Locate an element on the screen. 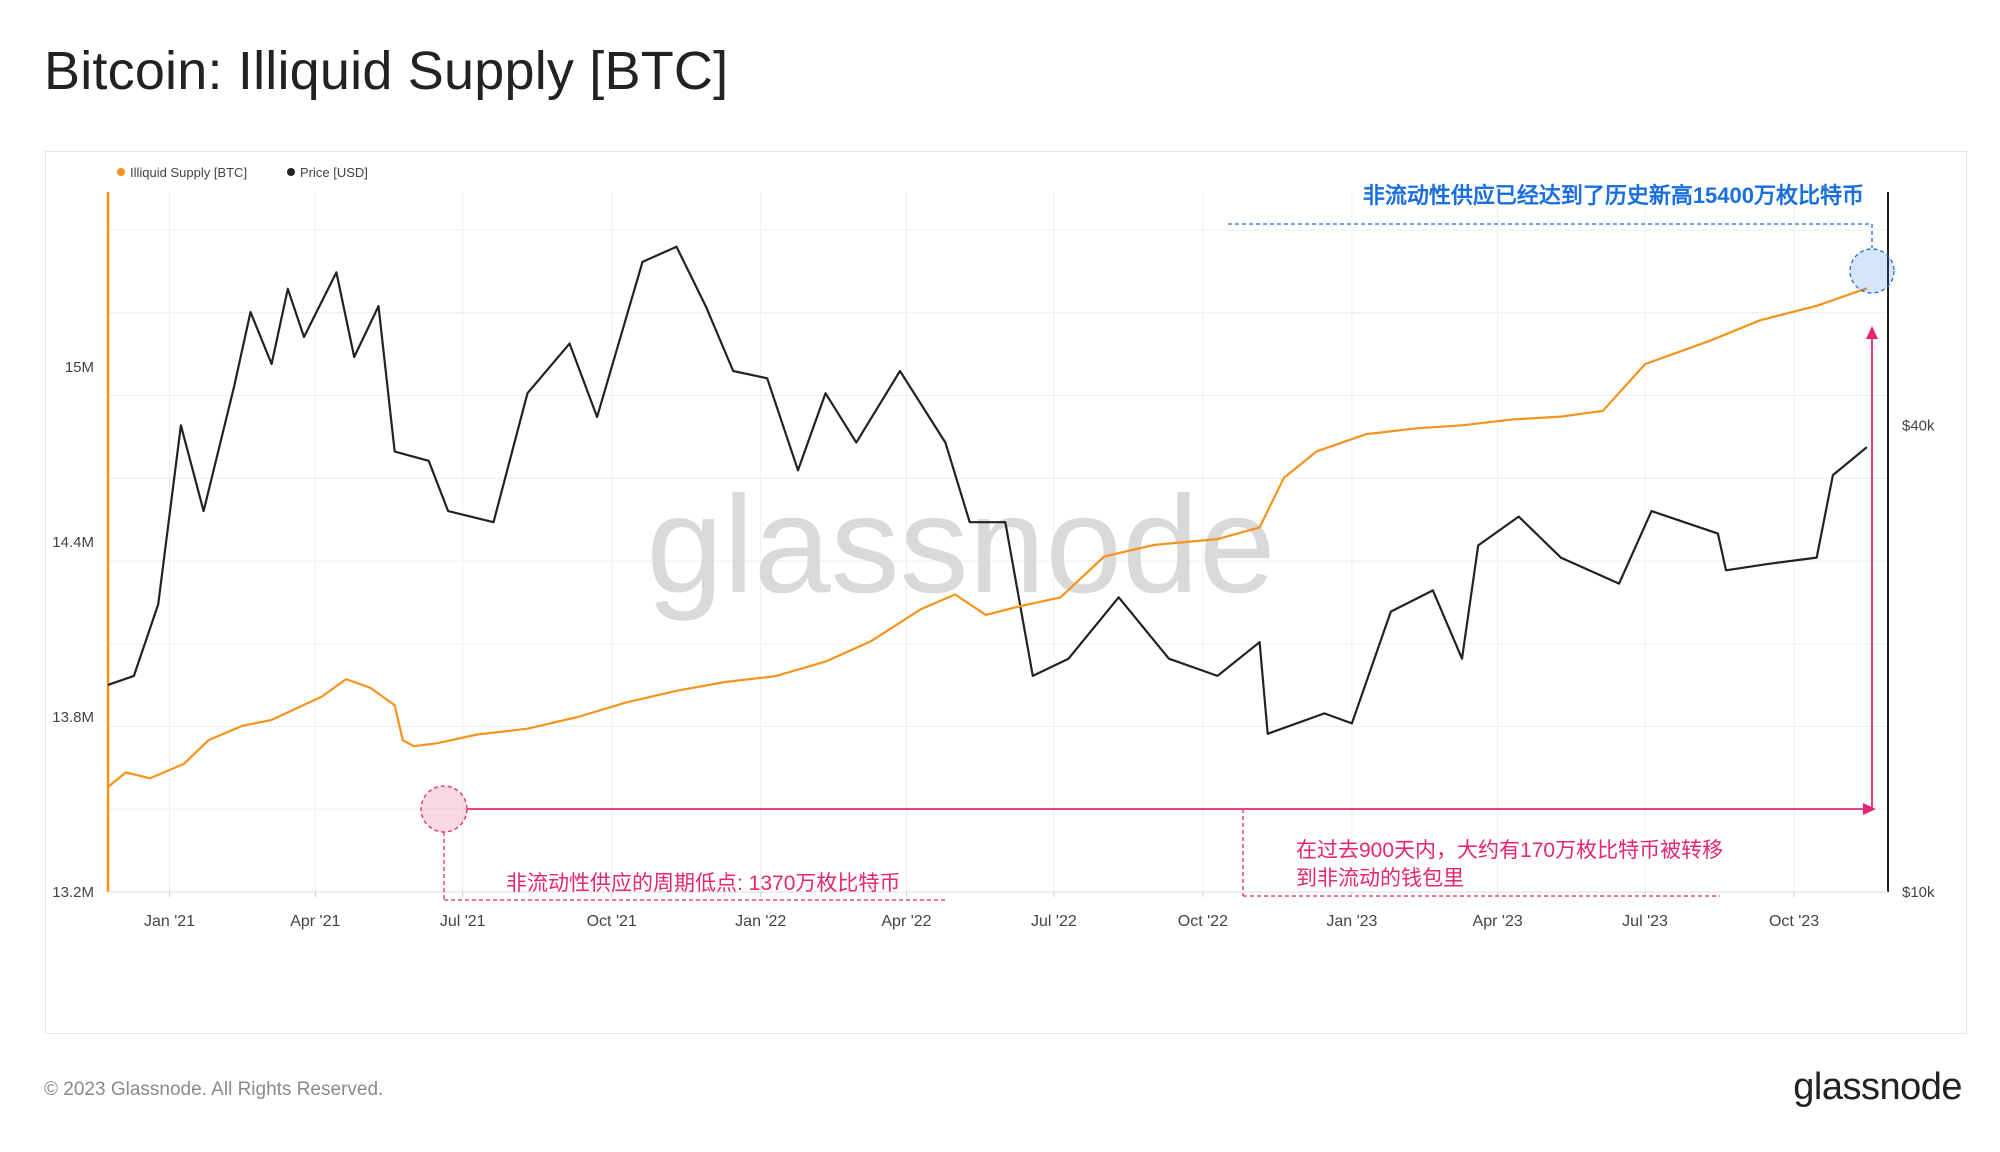  page-title: Bitcoin: Illiquid Supply [BTC] is located at coordinates (386, 71).